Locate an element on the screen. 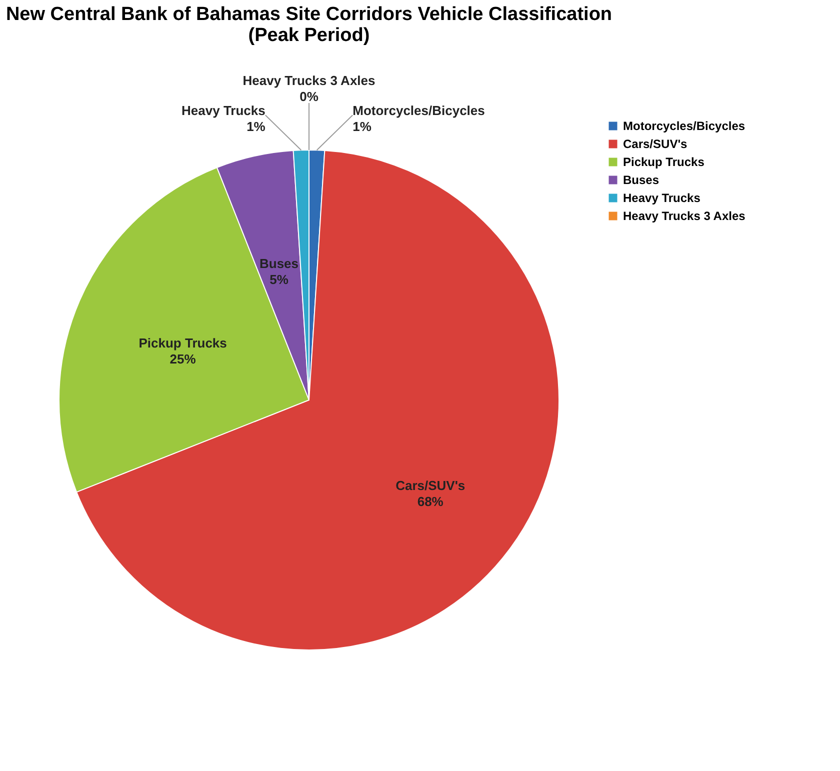 The image size is (840, 771). legend-label: Heavy Trucks is located at coordinates (662, 198).